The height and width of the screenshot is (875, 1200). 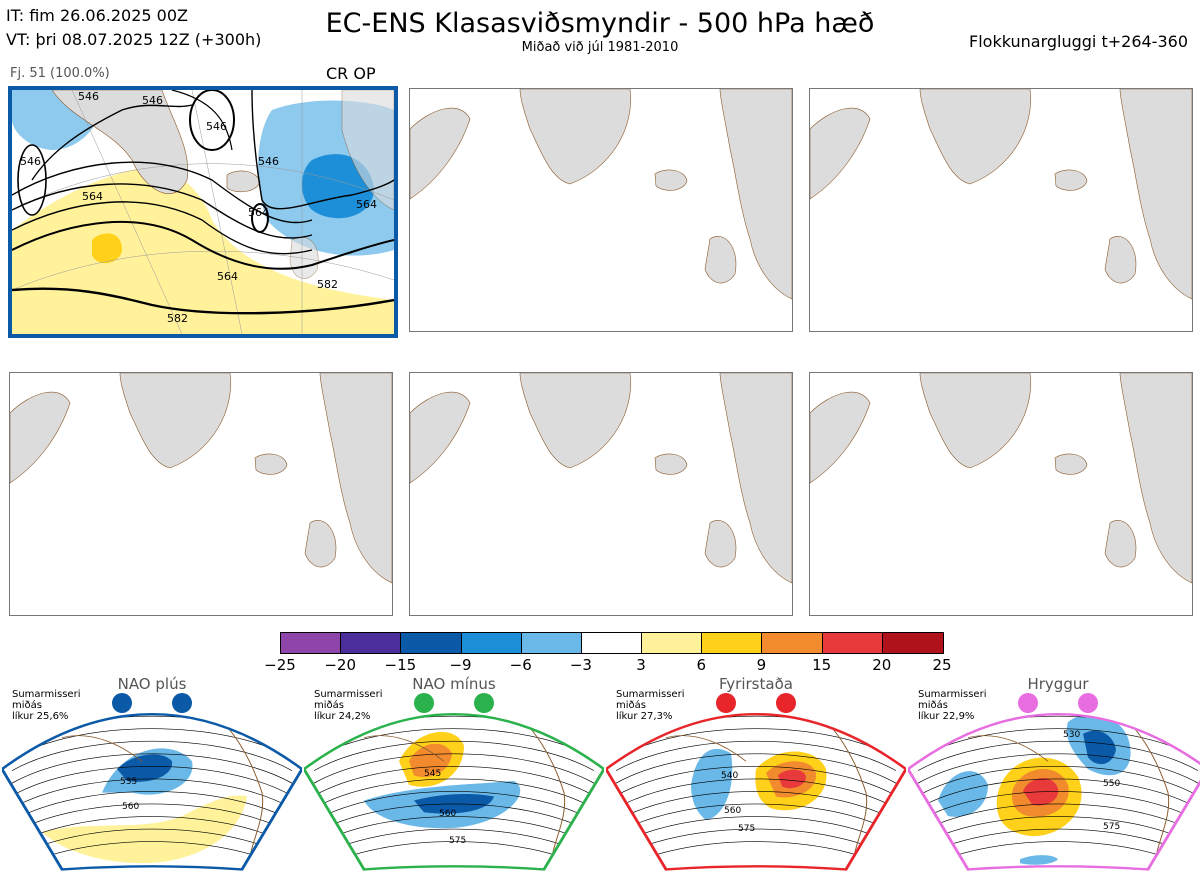 What do you see at coordinates (46, 705) in the screenshot?
I see `regime-info: Sumarmisseri miðás líkur 25,6%` at bounding box center [46, 705].